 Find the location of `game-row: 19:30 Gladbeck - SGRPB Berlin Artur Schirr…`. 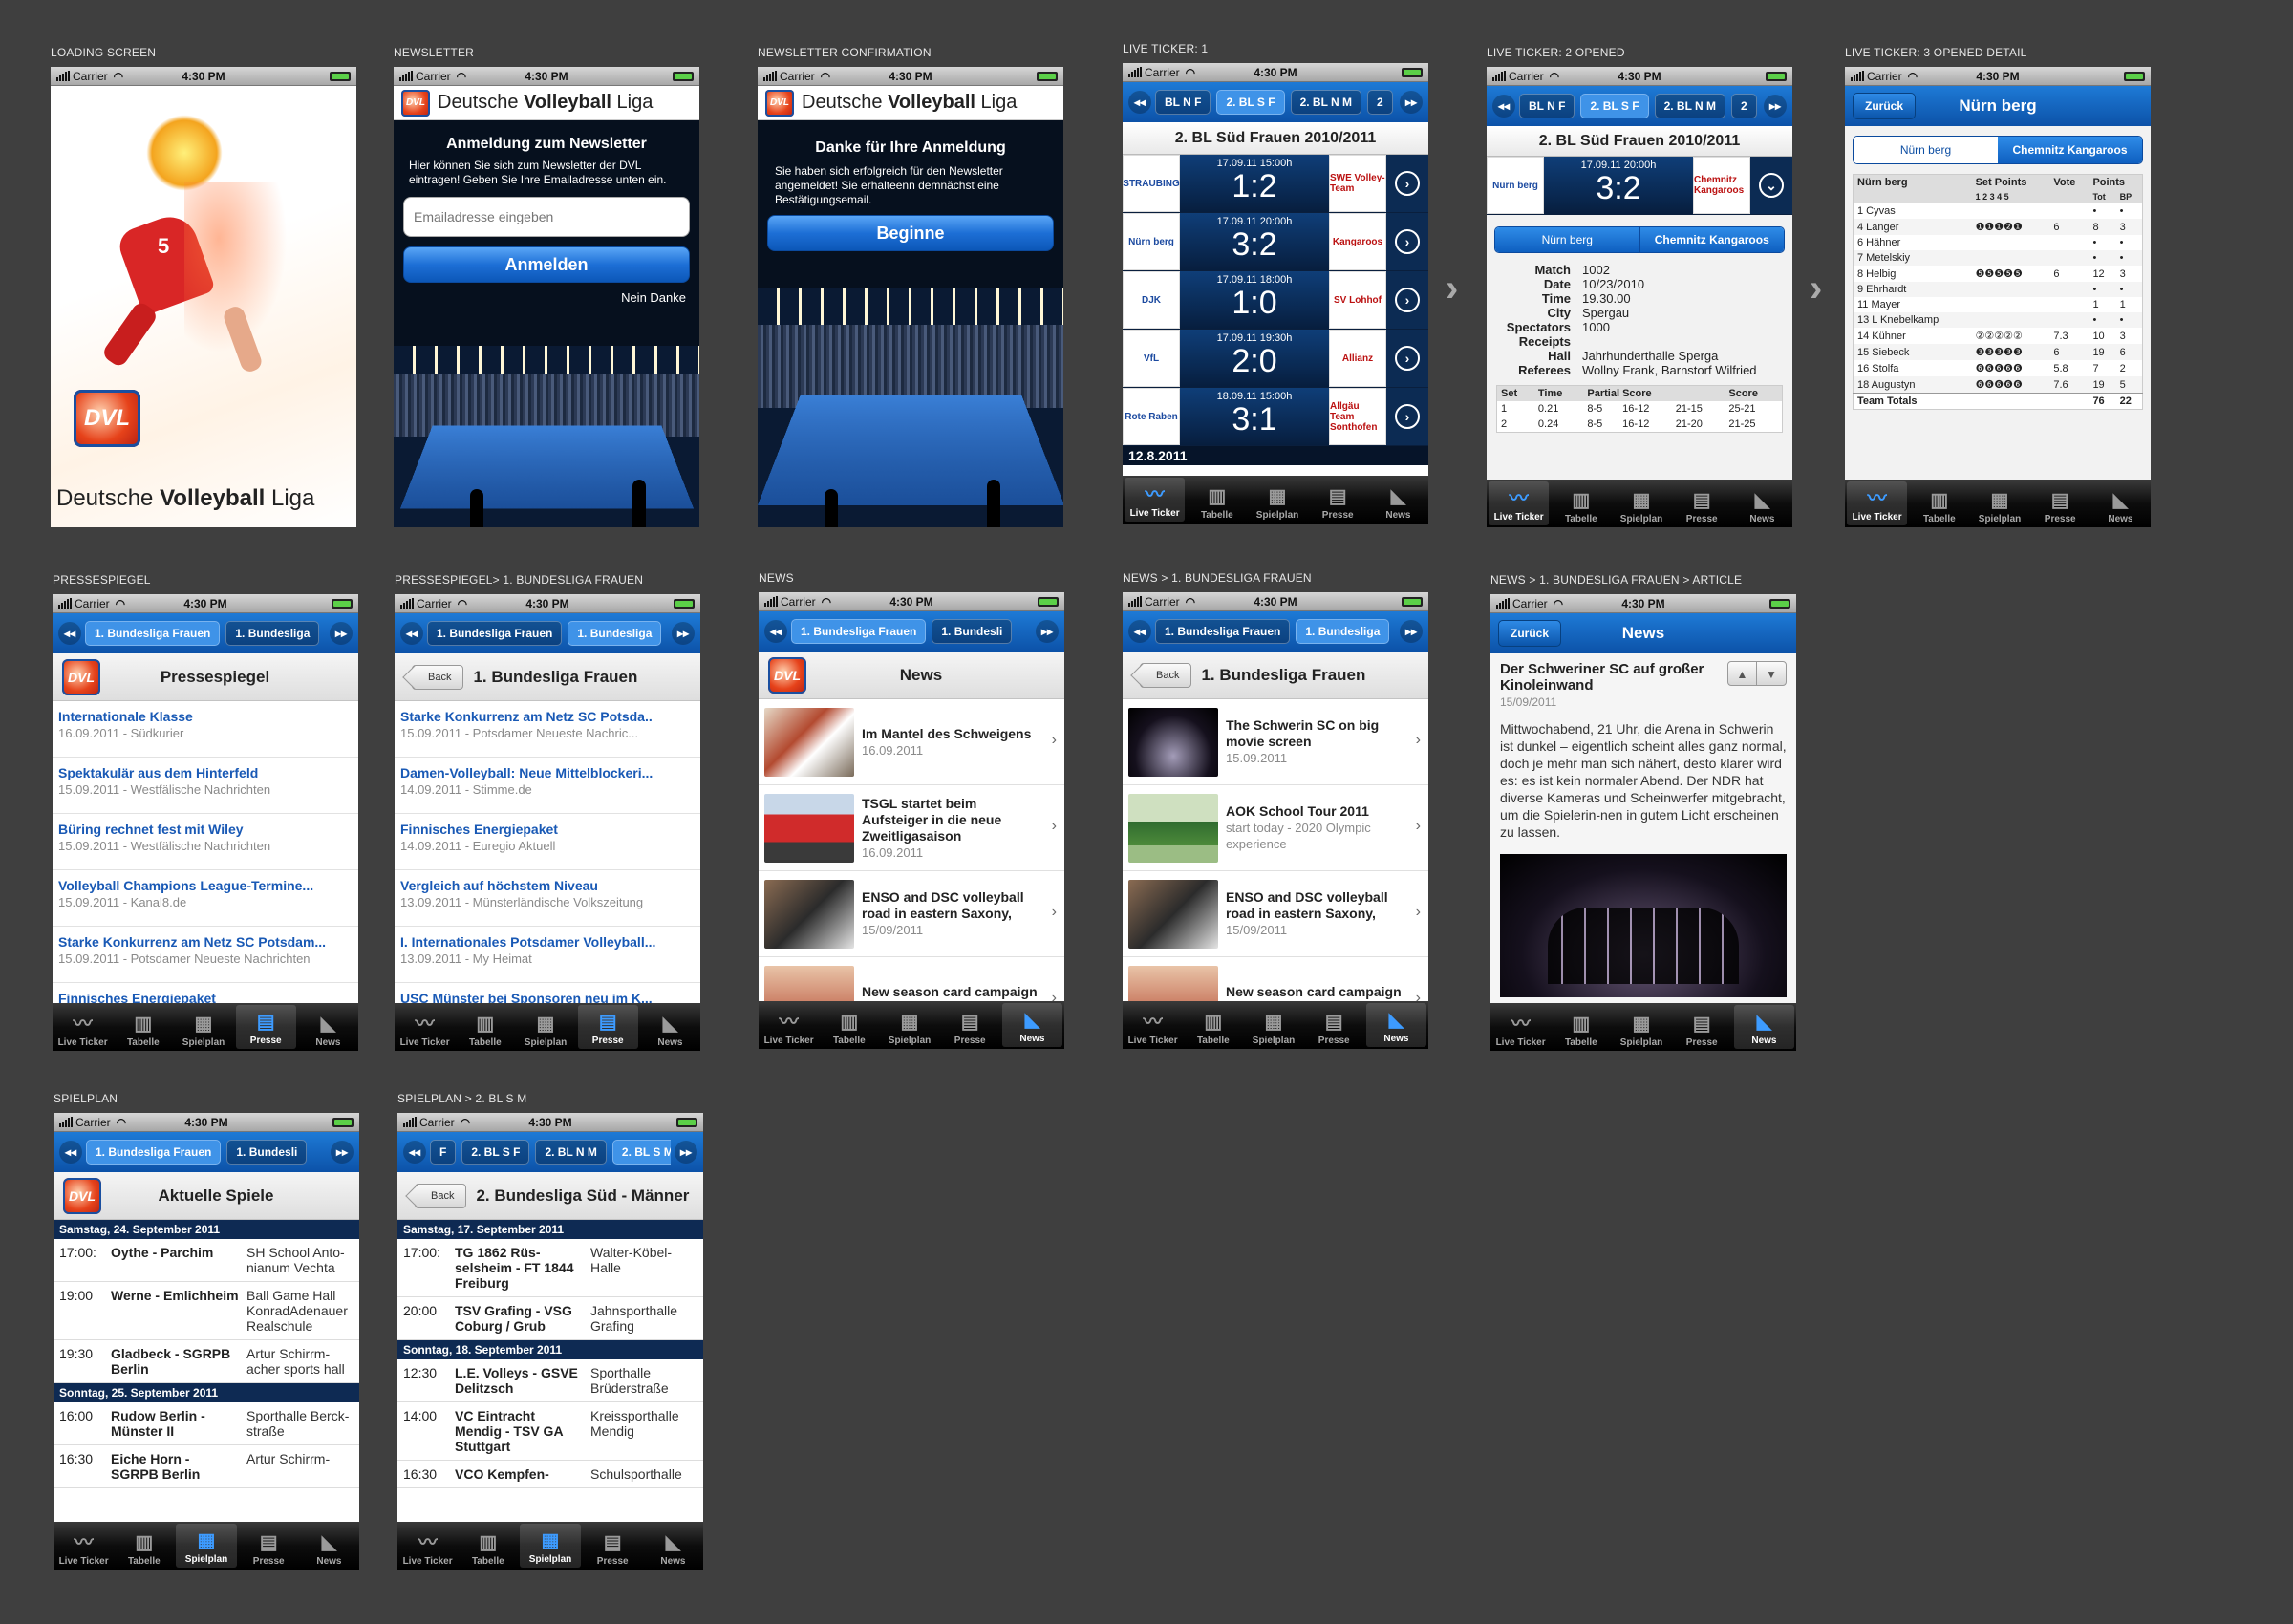

game-row: 19:30 Gladbeck - SGRPB Berlin Artur Schirr… is located at coordinates (206, 1362).